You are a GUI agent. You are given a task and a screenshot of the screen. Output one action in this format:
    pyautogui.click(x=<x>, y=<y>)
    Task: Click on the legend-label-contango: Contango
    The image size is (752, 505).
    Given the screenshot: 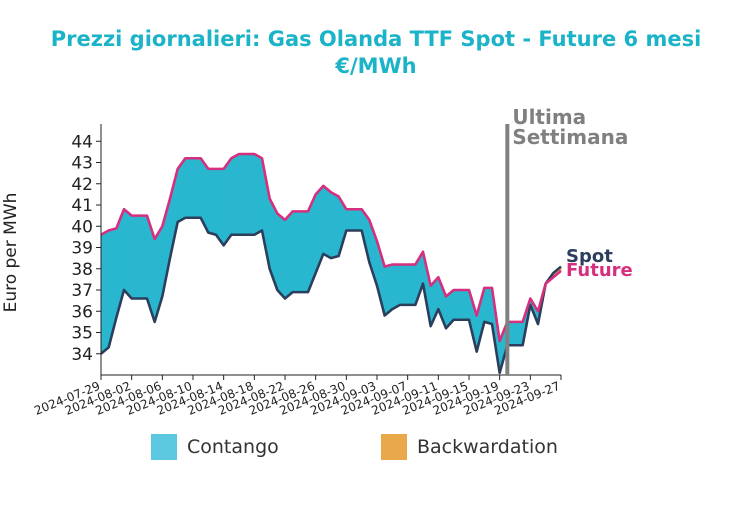 What is the action you would take?
    pyautogui.click(x=233, y=447)
    